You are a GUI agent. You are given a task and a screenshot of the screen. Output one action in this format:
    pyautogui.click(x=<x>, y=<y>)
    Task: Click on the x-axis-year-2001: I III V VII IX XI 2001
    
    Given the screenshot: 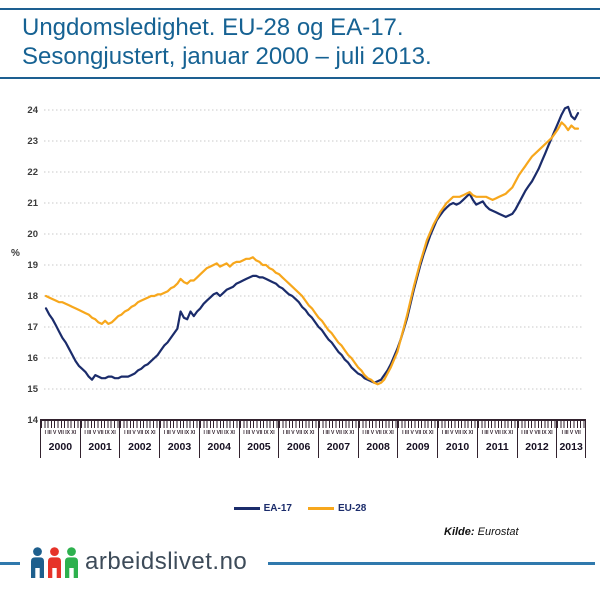 What is the action you would take?
    pyautogui.click(x=99, y=439)
    